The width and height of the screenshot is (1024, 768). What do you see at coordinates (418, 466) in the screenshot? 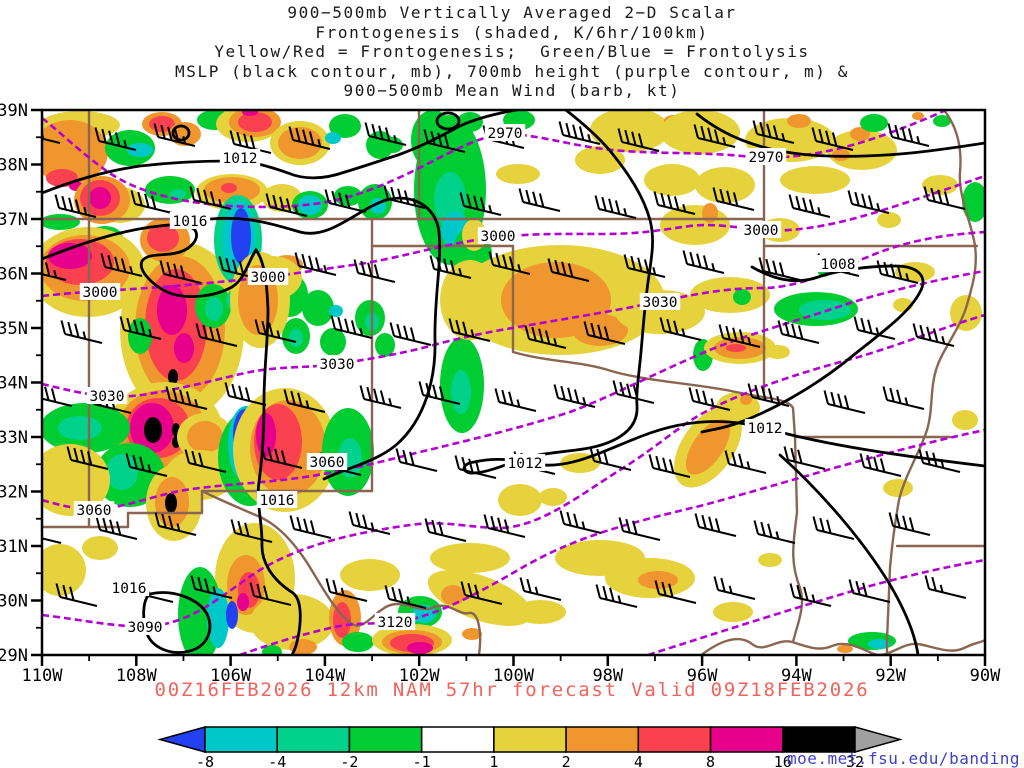
I see `wind-barb-shaft` at bounding box center [418, 466].